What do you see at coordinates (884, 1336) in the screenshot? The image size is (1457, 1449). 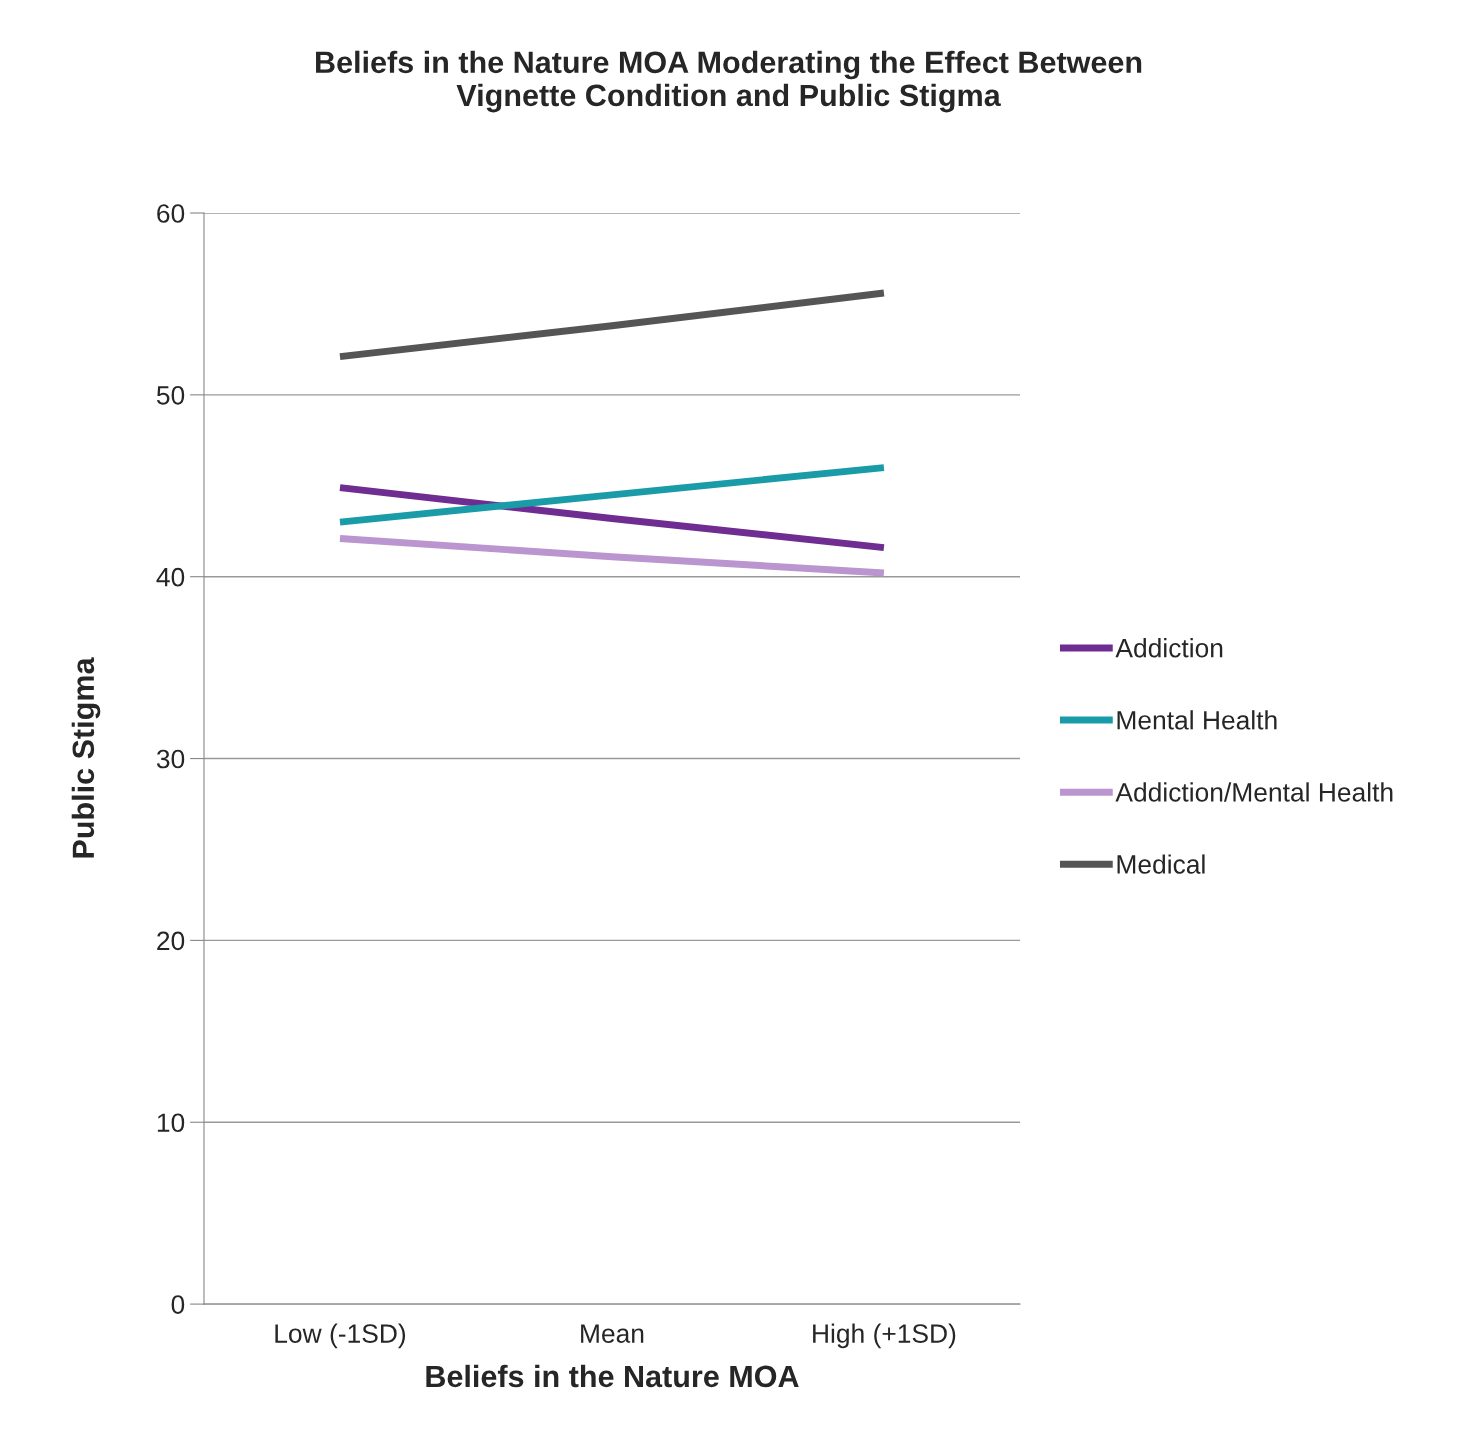 I see `x-tick-label: High (+1SD)` at bounding box center [884, 1336].